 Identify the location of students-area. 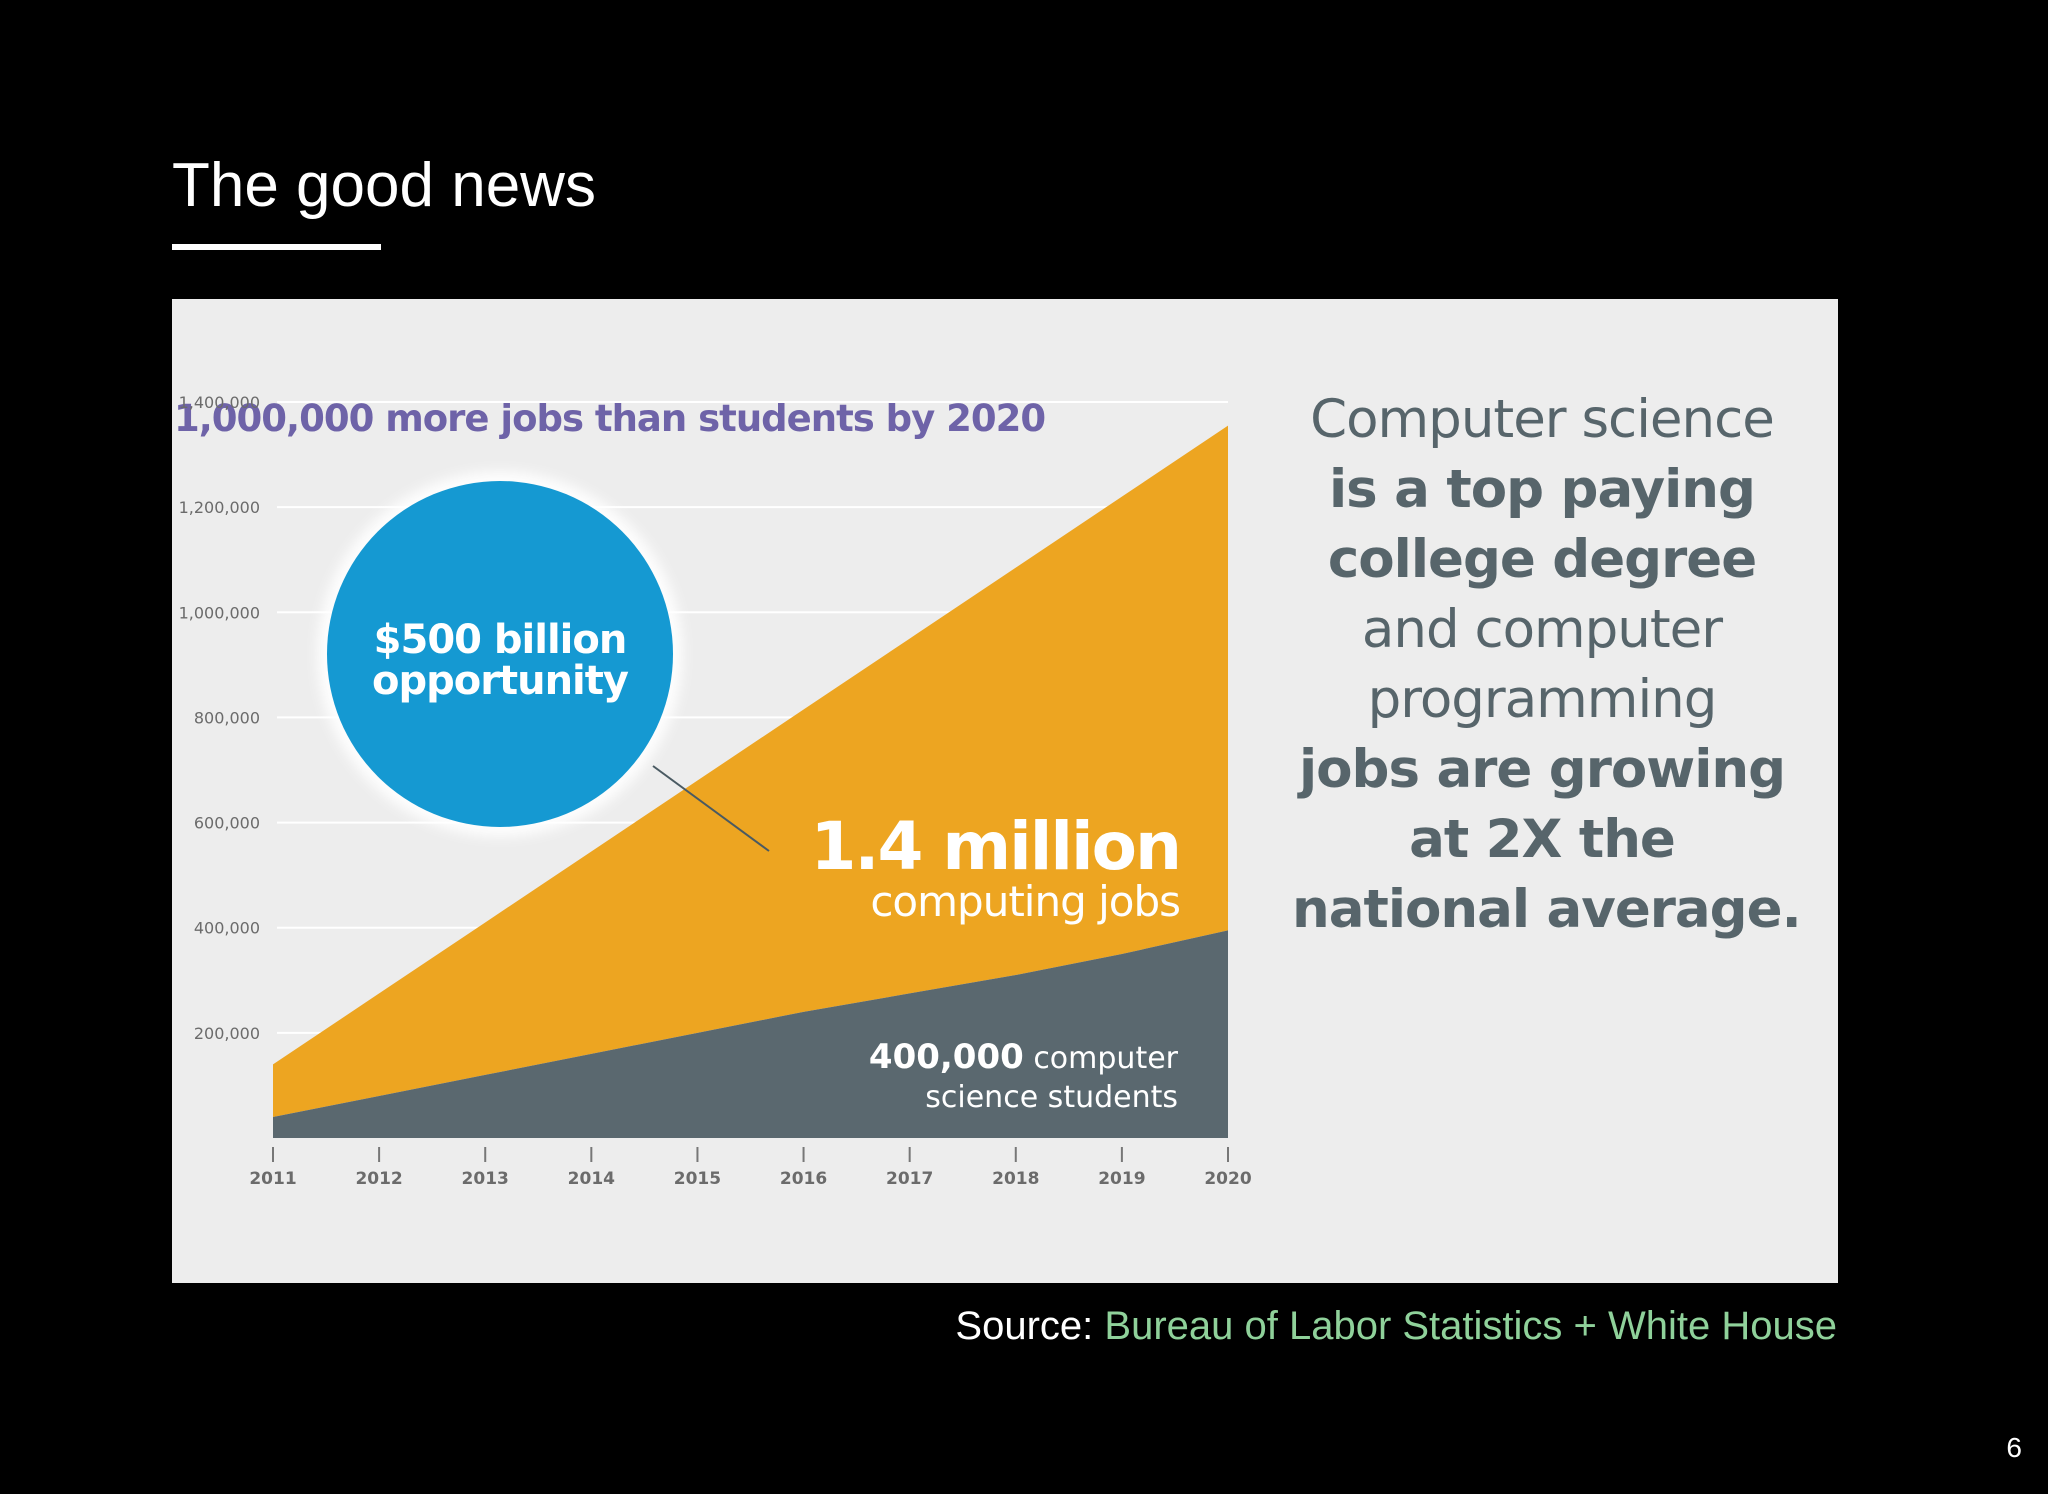
(750, 1034).